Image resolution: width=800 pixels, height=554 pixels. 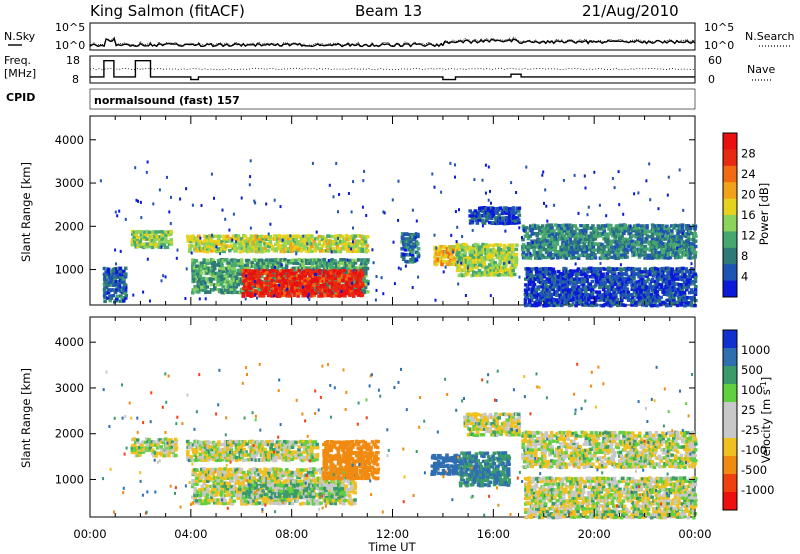 What do you see at coordinates (744, 256) in the screenshot?
I see `colorbar-tick-label: 8` at bounding box center [744, 256].